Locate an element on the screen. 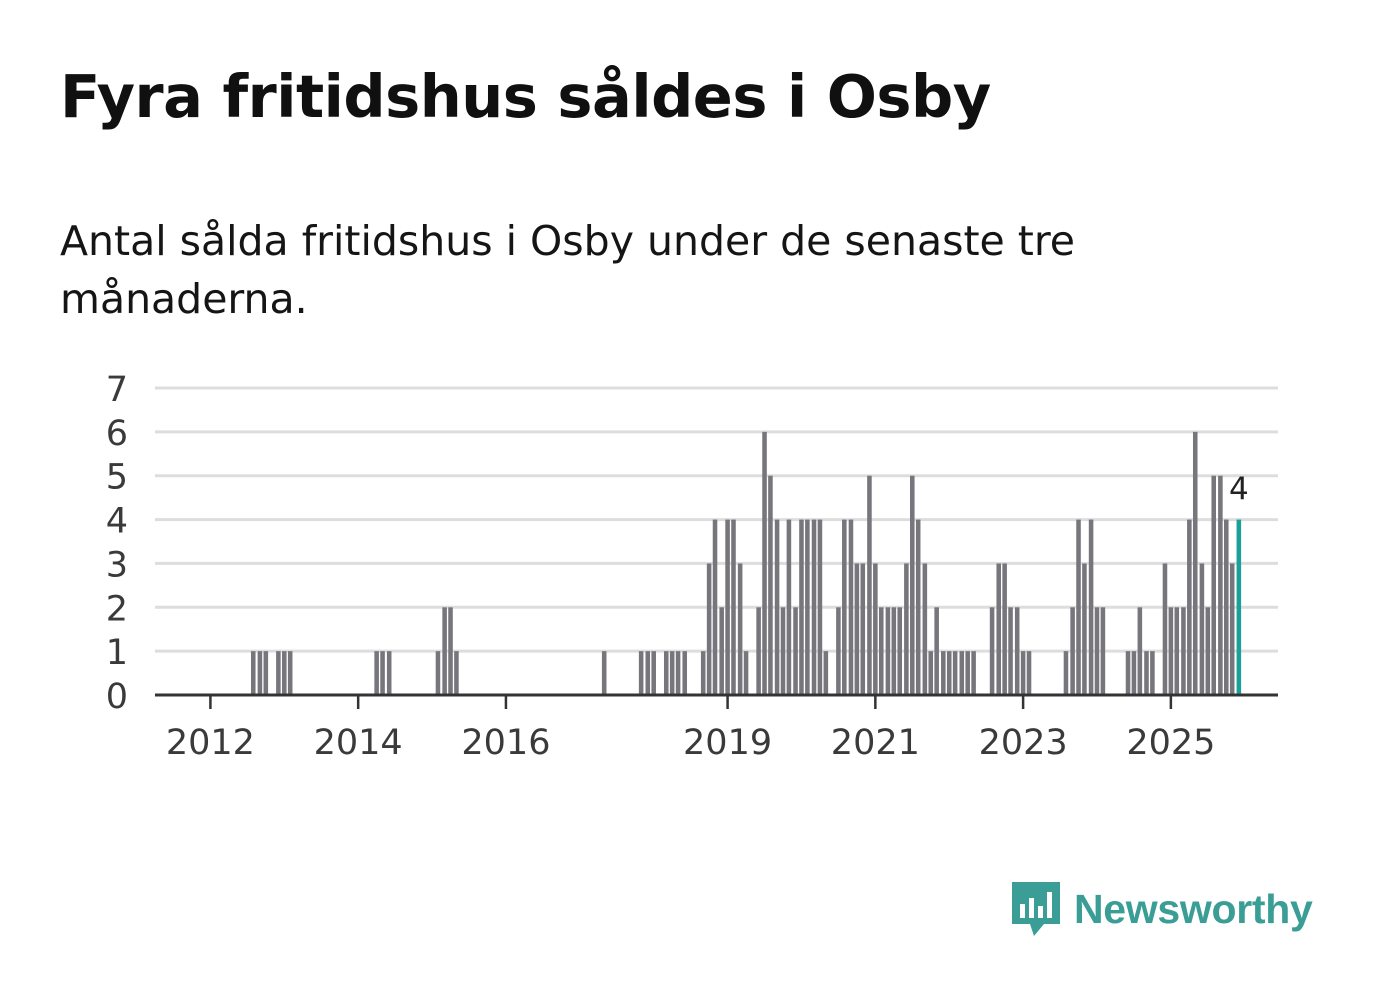 The width and height of the screenshot is (1382, 999). y-tick-label: 2 is located at coordinates (117, 609).